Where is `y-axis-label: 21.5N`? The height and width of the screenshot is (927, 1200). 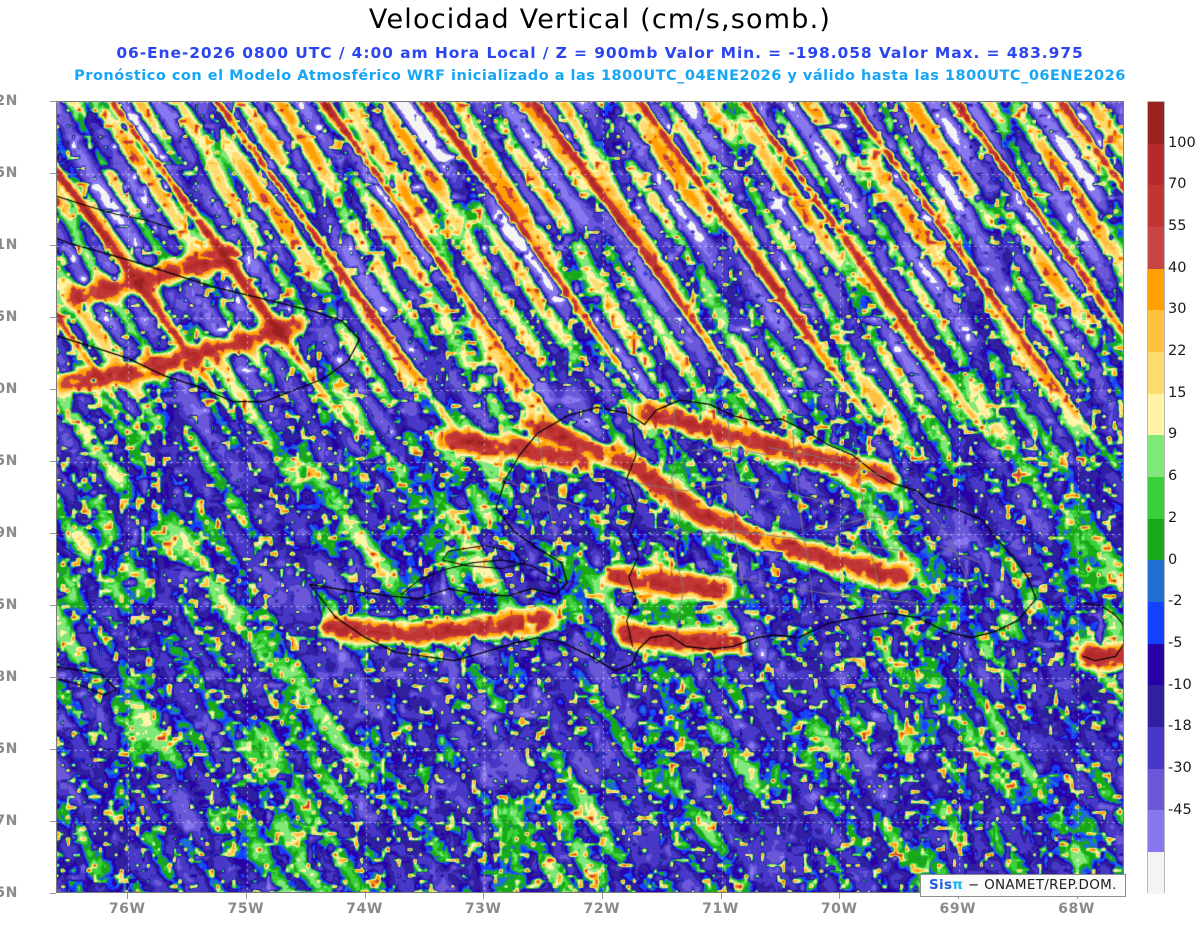 y-axis-label: 21.5N is located at coordinates (9, 173).